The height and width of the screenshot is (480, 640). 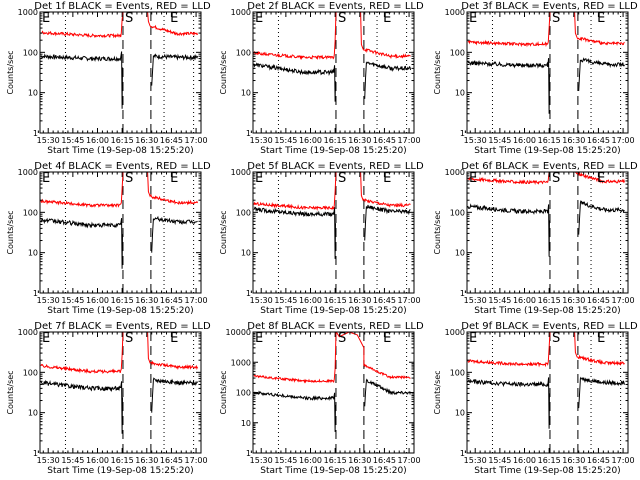 What do you see at coordinates (549, 6) in the screenshot?
I see `panel-title: Det 3f BLACK = Events, RED = LLD` at bounding box center [549, 6].